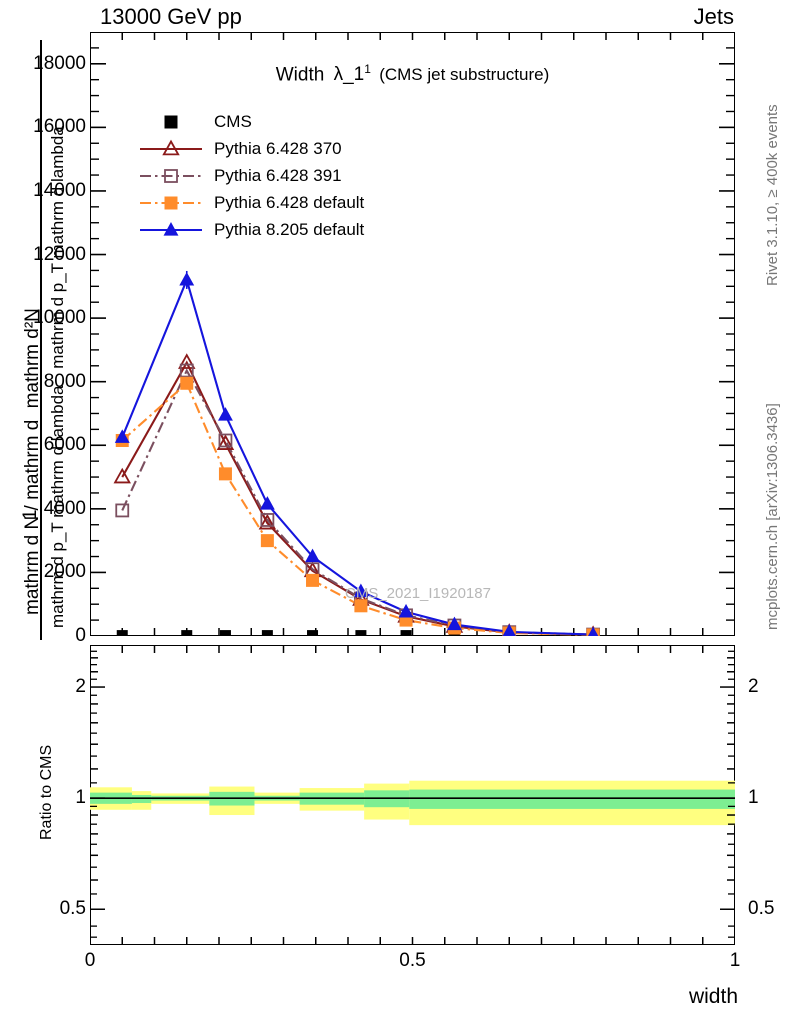 The width and height of the screenshot is (786, 1024). I want to click on main-y-tick-label: 8000, so click(64, 381).